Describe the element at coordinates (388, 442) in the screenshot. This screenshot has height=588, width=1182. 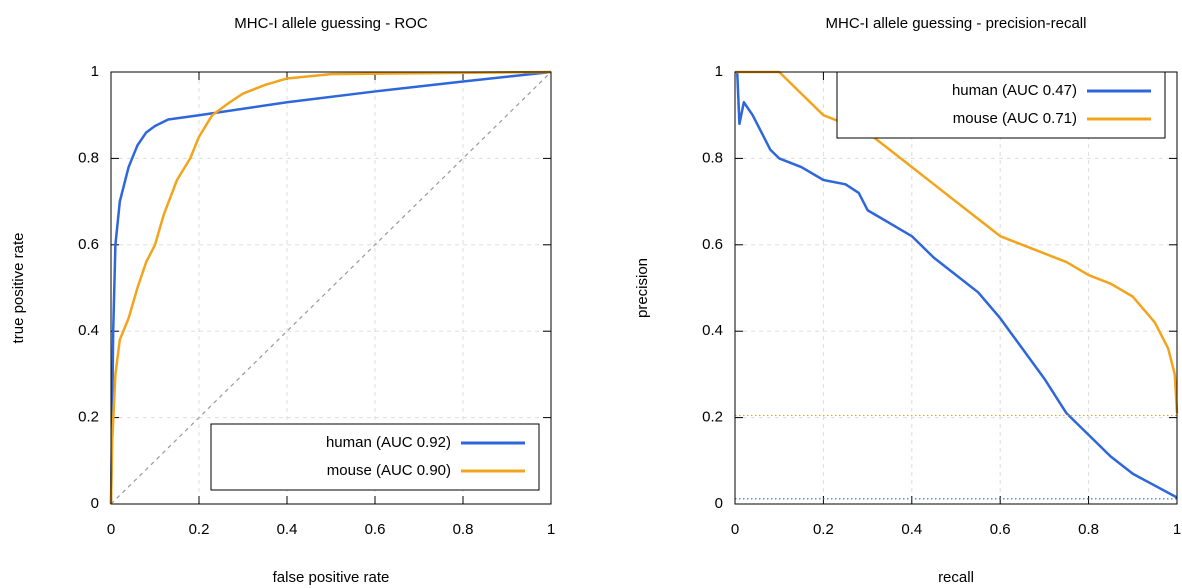
I see `legend-label: human (AUC 0.92)` at that location.